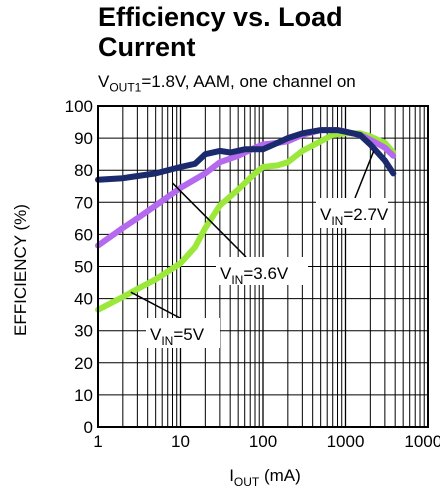  Describe the element at coordinates (83, 363) in the screenshot. I see `y-tick-label: 20` at that location.